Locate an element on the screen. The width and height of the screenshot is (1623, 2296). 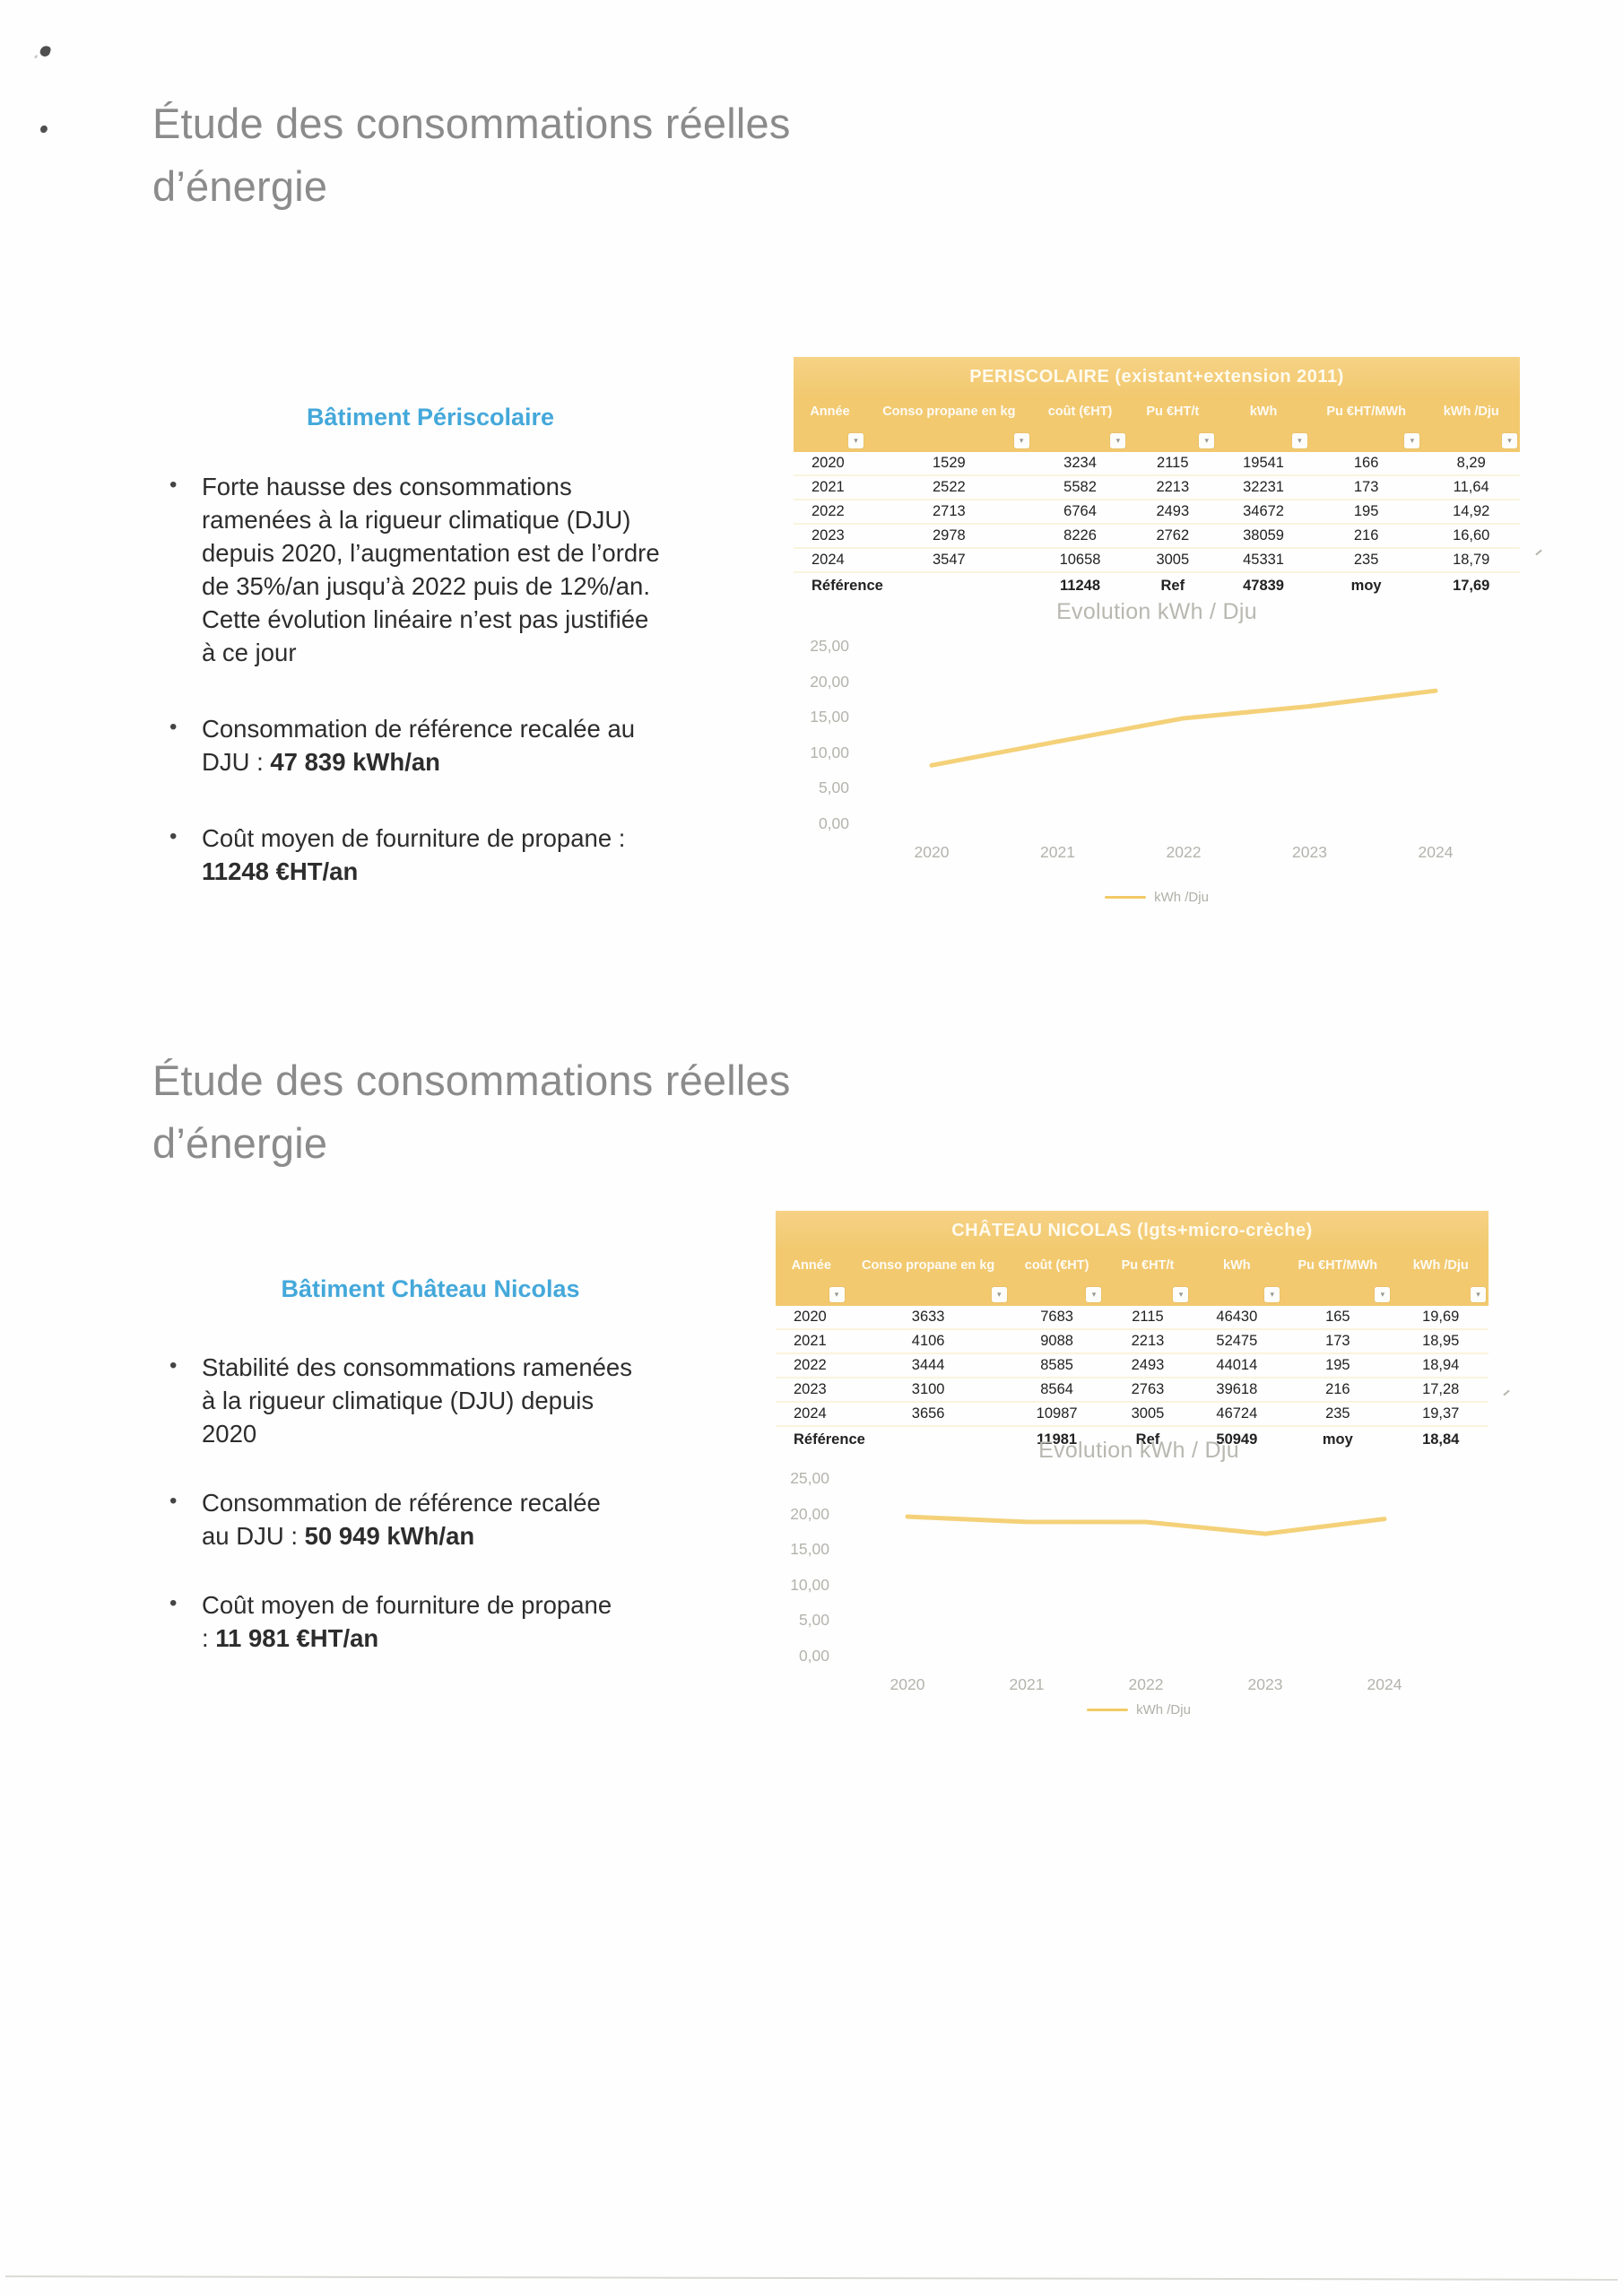
table-cell: 9088 is located at coordinates (1057, 1341).